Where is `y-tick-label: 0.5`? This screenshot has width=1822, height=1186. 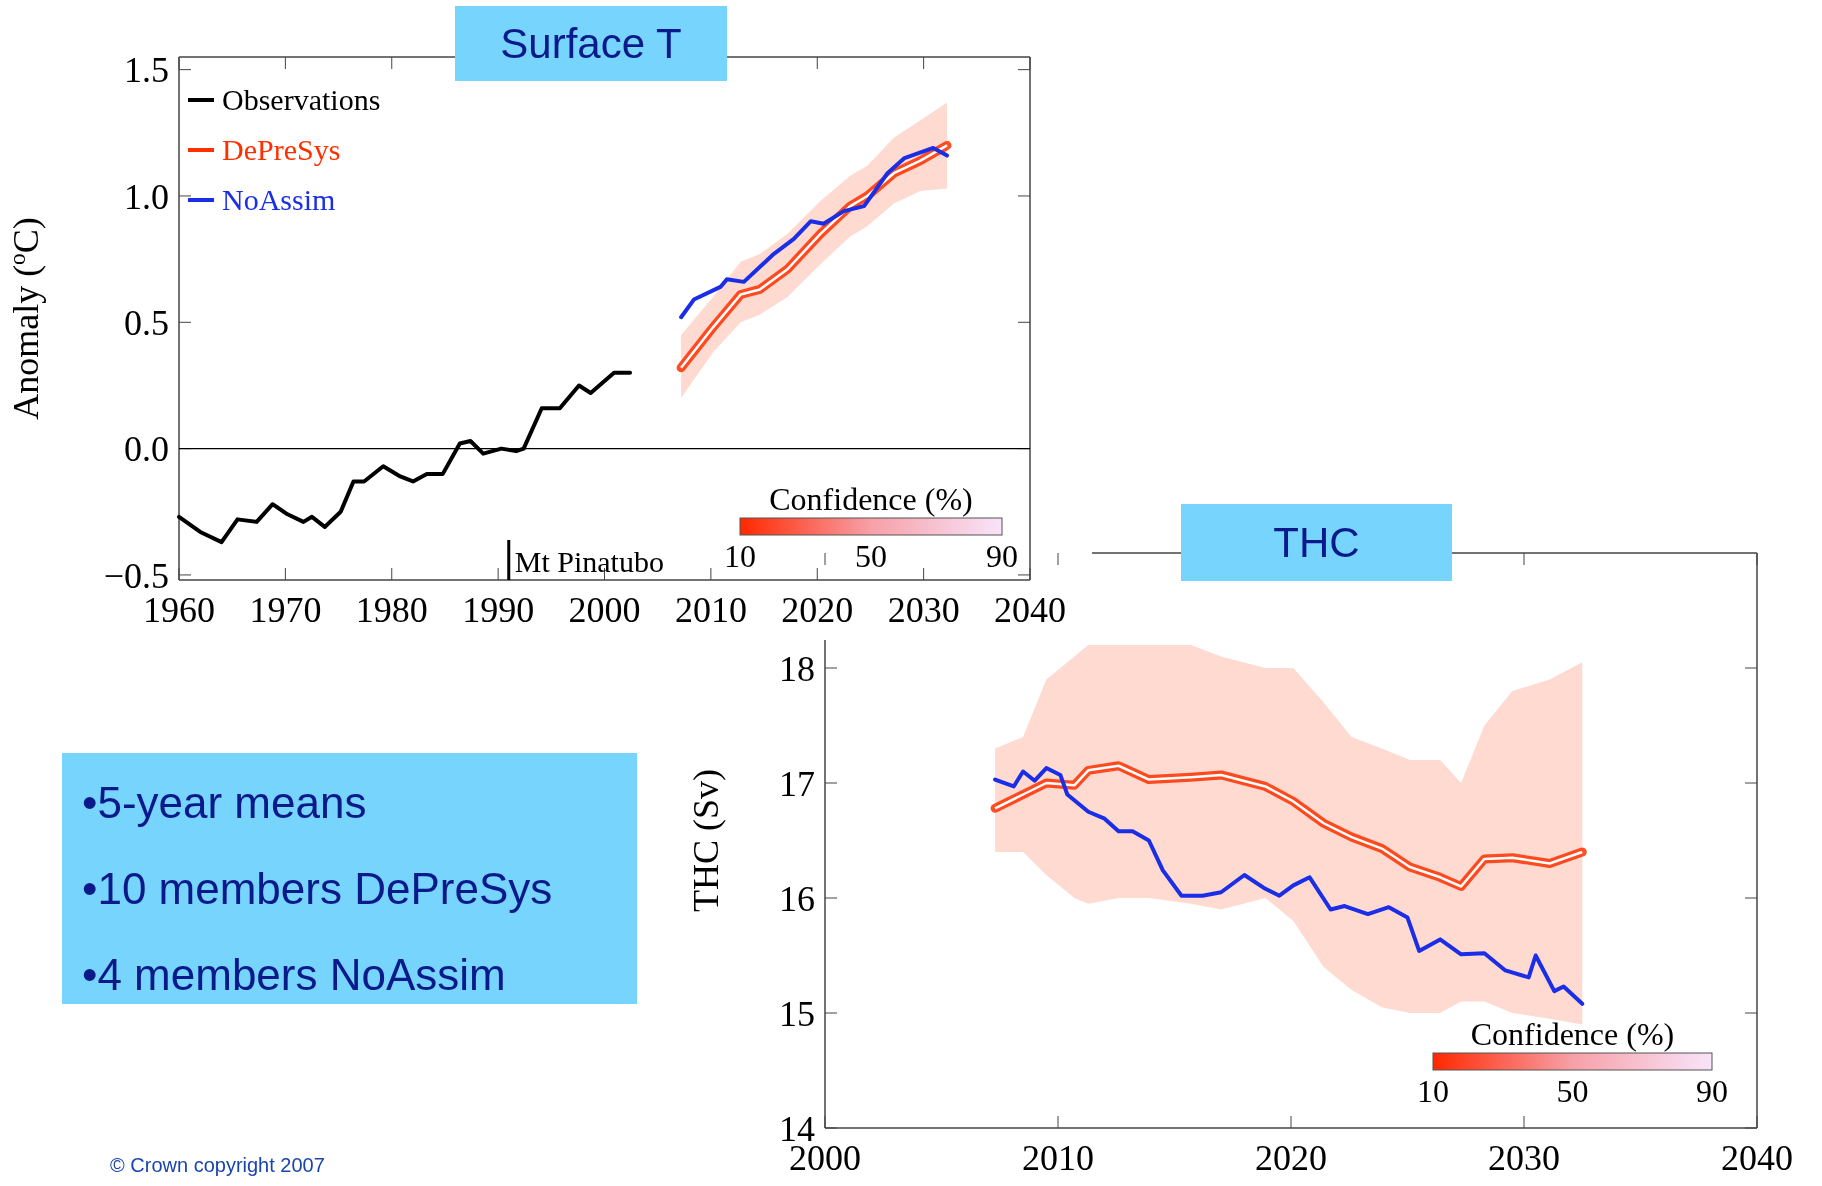
y-tick-label: 0.5 is located at coordinates (146, 322).